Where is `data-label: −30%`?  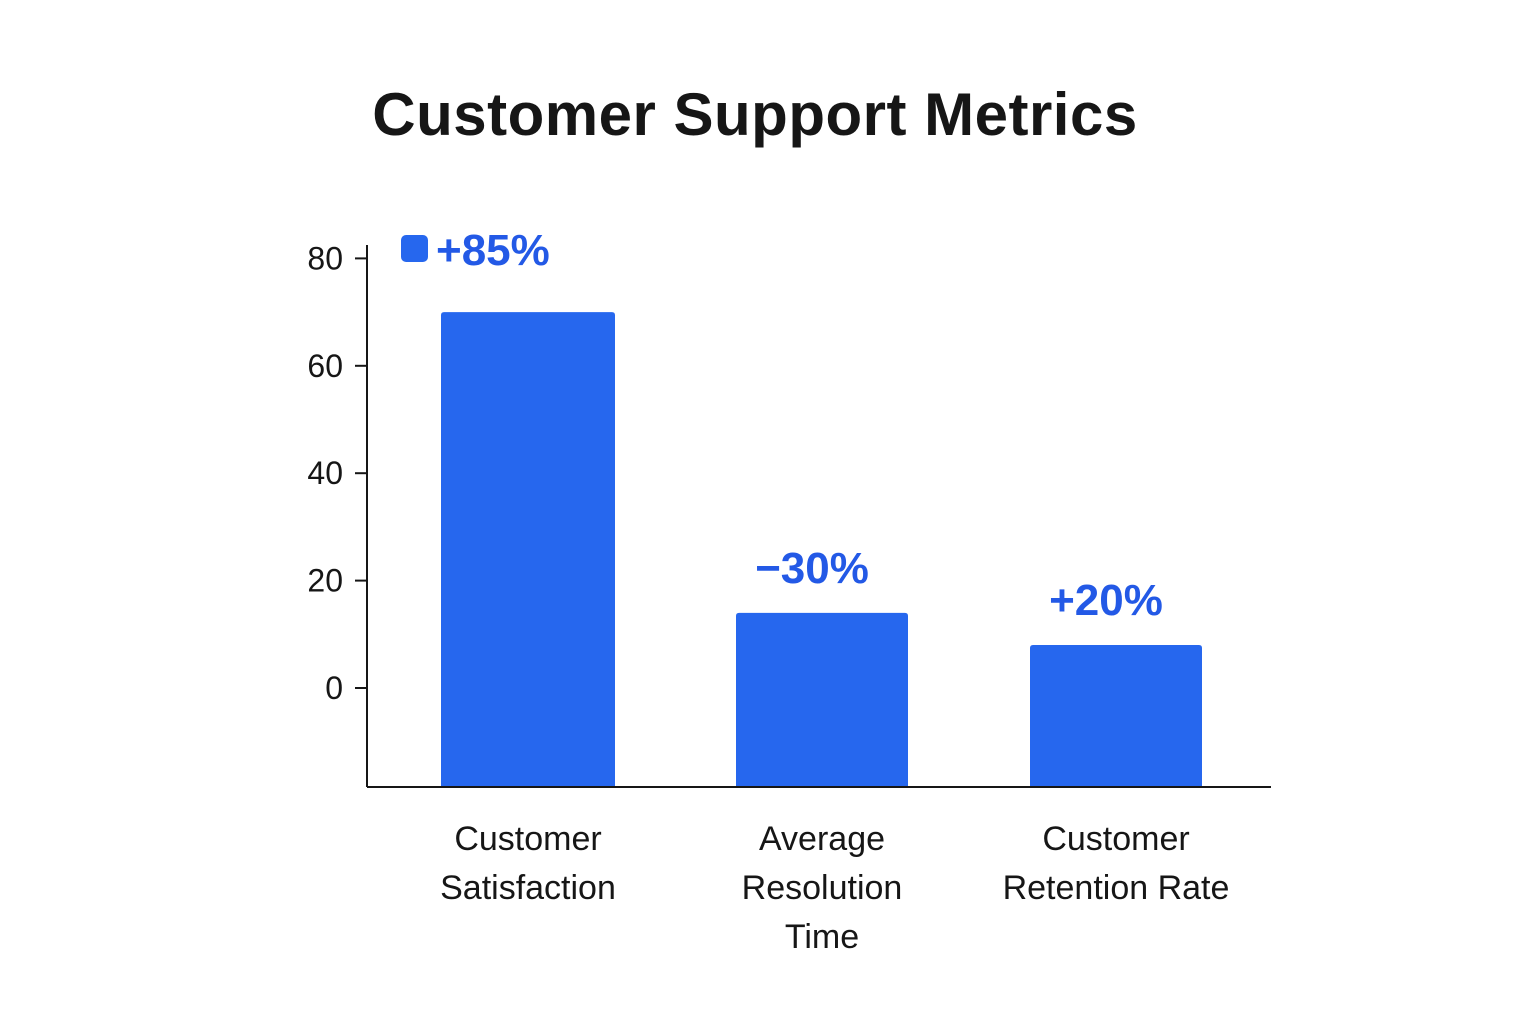 data-label: −30% is located at coordinates (812, 568).